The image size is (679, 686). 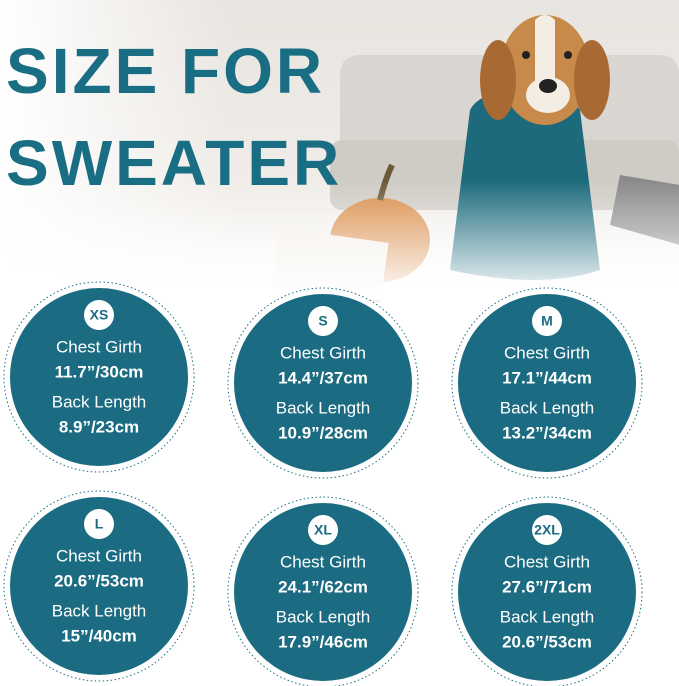 What do you see at coordinates (99, 635) in the screenshot?
I see `back-value: 15”/40cm` at bounding box center [99, 635].